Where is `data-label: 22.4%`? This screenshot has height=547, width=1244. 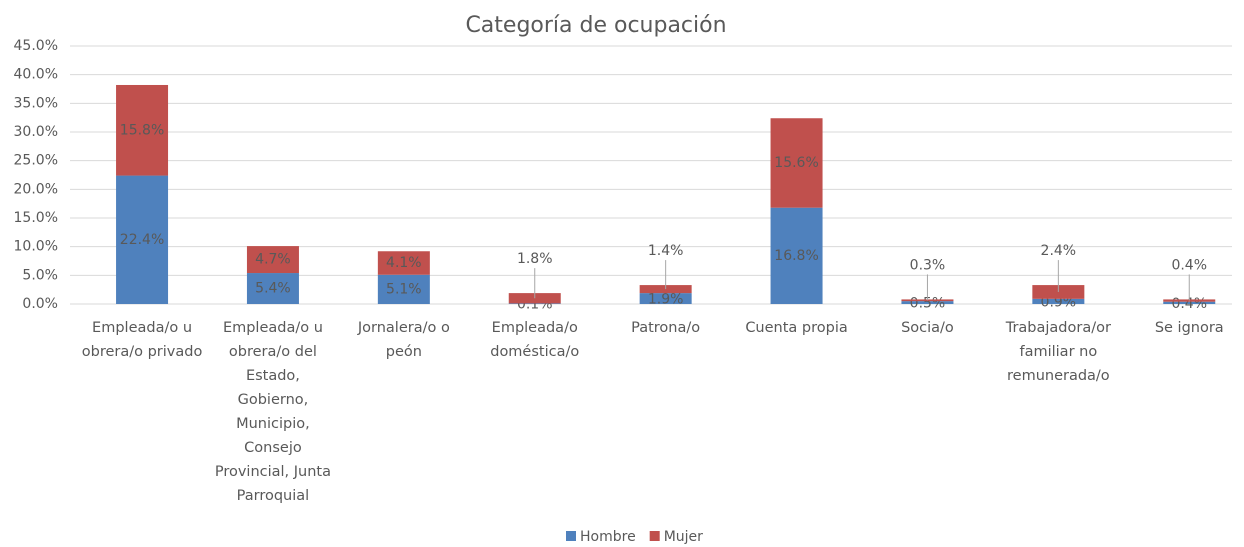
data-label: 22.4% is located at coordinates (142, 240).